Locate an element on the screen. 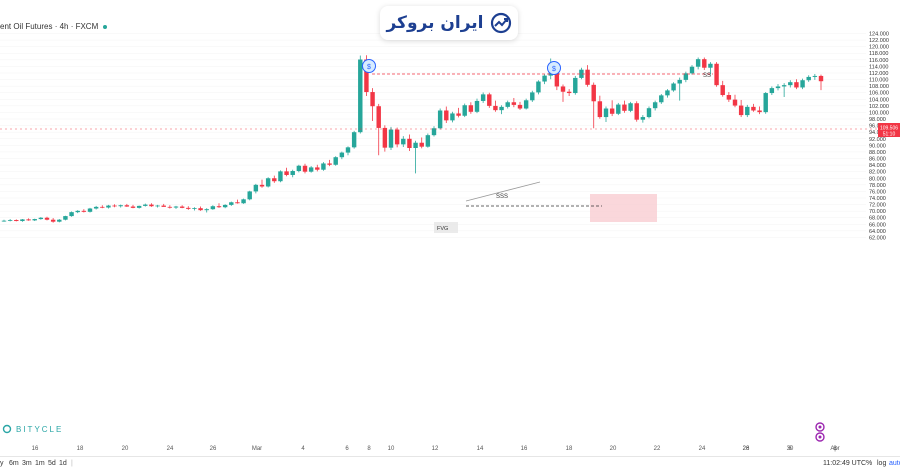 This screenshot has height=472, width=900. bitycle-logo-icon is located at coordinates (7, 429).